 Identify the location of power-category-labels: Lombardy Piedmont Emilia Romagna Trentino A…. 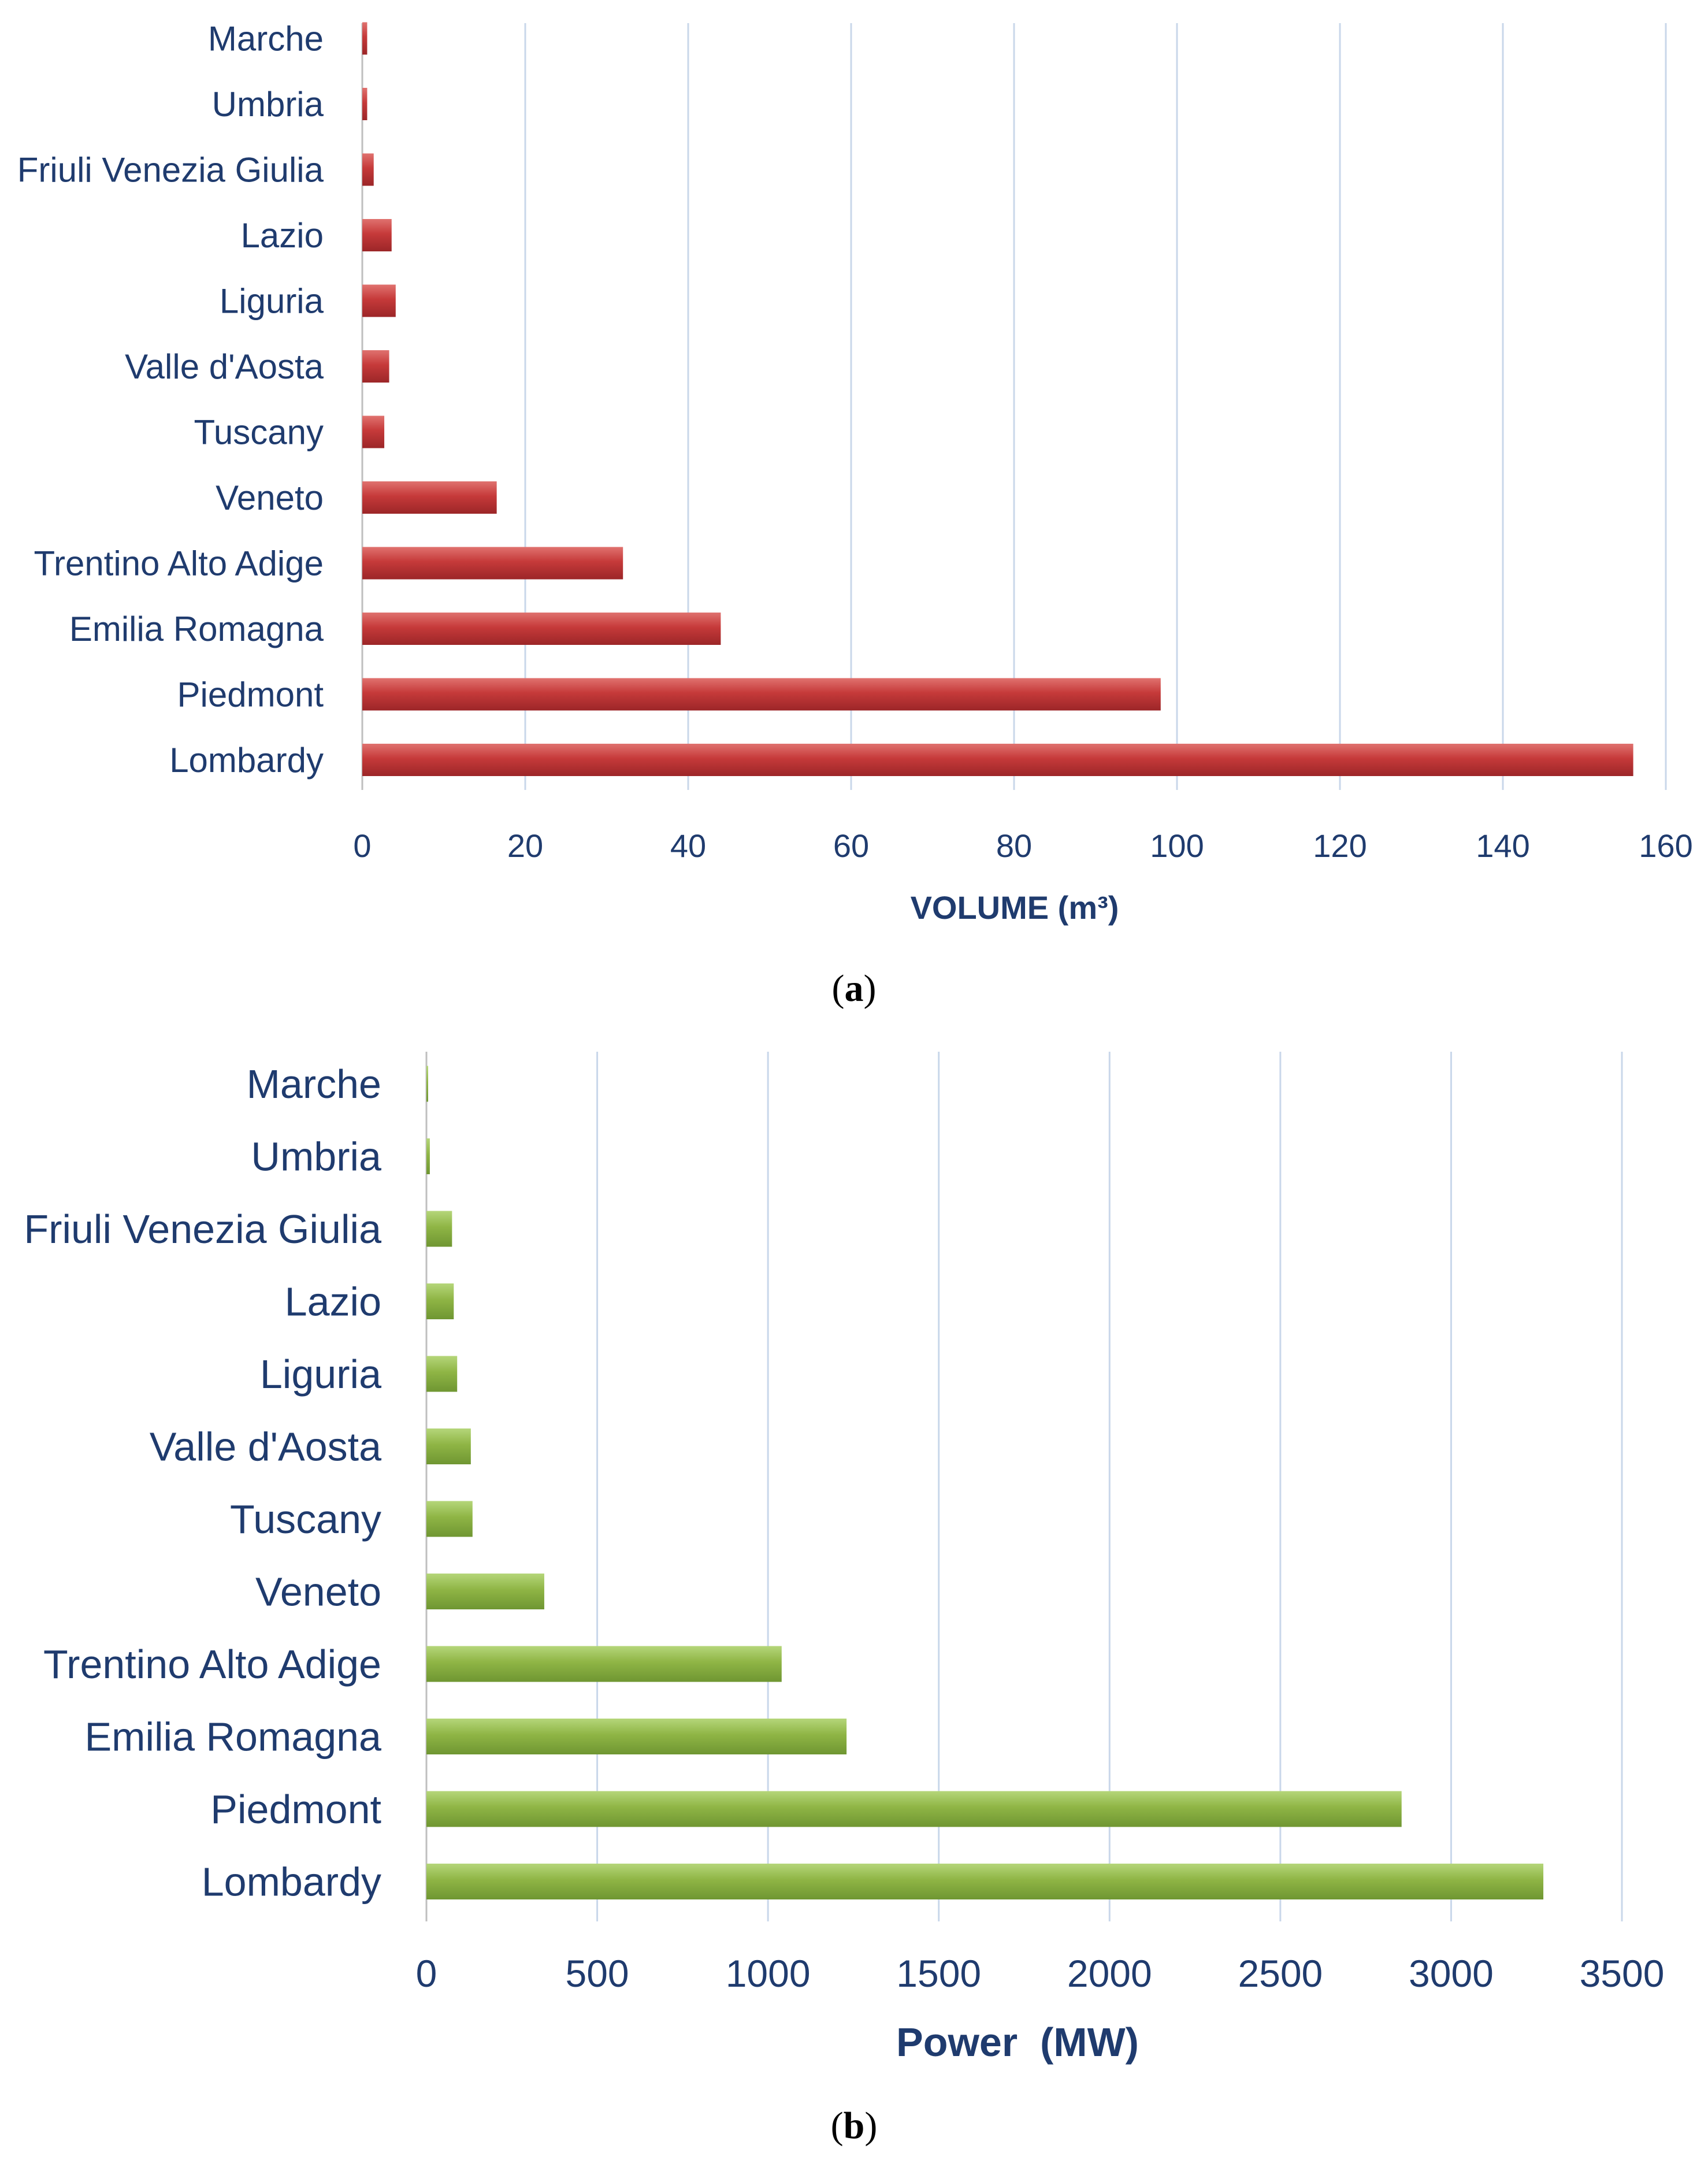
(202, 1483).